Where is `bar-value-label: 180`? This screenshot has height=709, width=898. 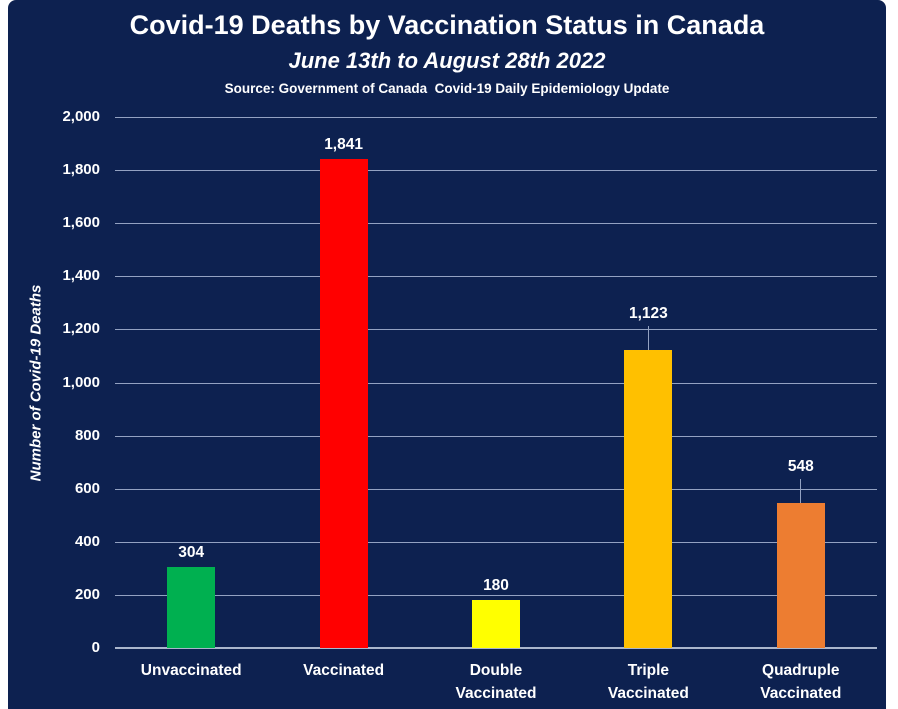
bar-value-label: 180 is located at coordinates (496, 586).